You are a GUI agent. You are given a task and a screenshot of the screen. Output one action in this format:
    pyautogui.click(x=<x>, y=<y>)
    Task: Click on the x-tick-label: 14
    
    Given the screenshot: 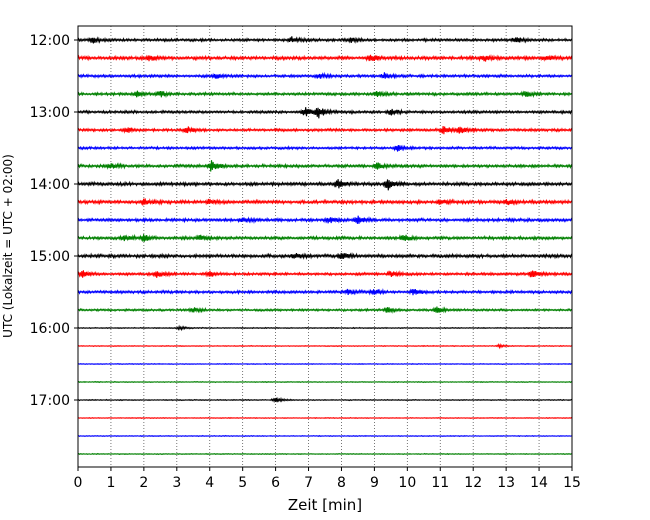 What is the action you would take?
    pyautogui.click(x=539, y=483)
    